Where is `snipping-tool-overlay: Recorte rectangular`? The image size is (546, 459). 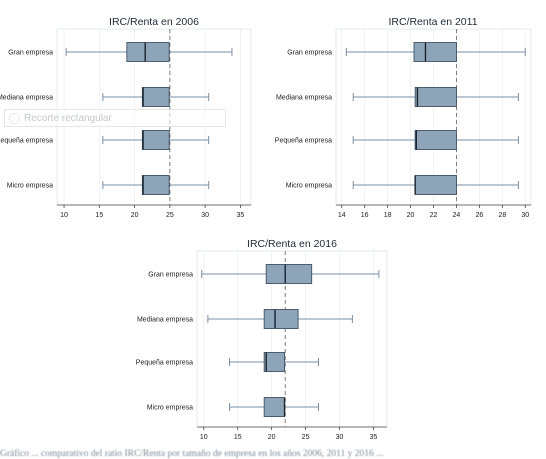
snipping-tool-overlay: Recorte rectangular is located at coordinates (115, 118).